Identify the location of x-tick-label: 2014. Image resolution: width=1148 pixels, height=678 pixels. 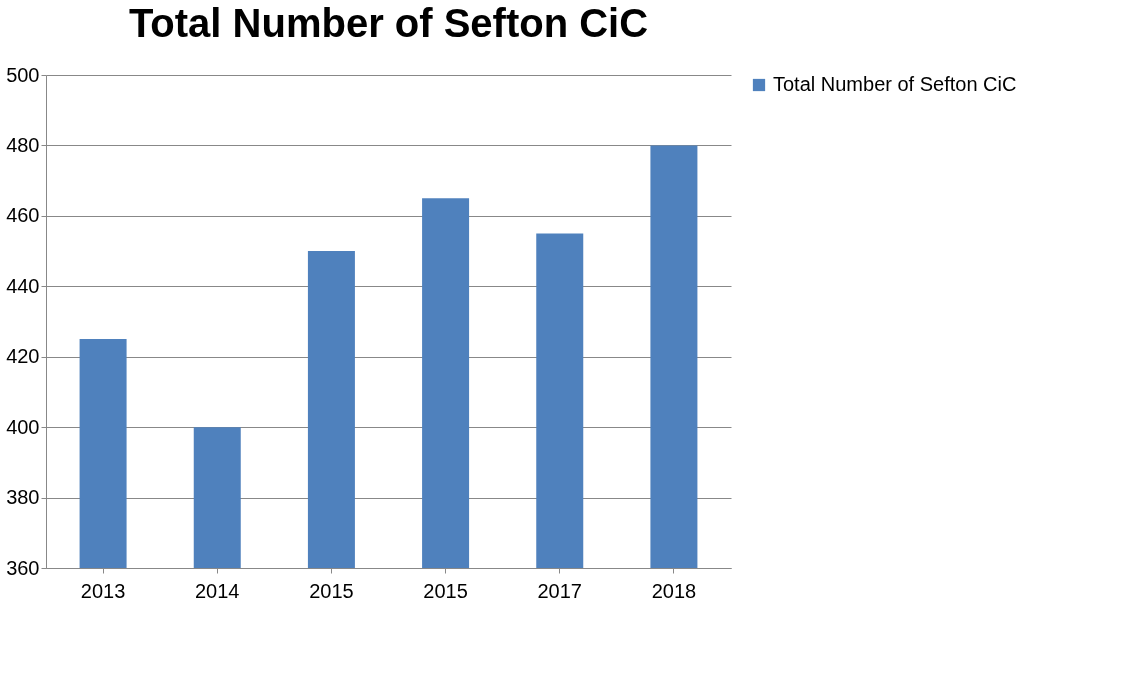
(217, 590).